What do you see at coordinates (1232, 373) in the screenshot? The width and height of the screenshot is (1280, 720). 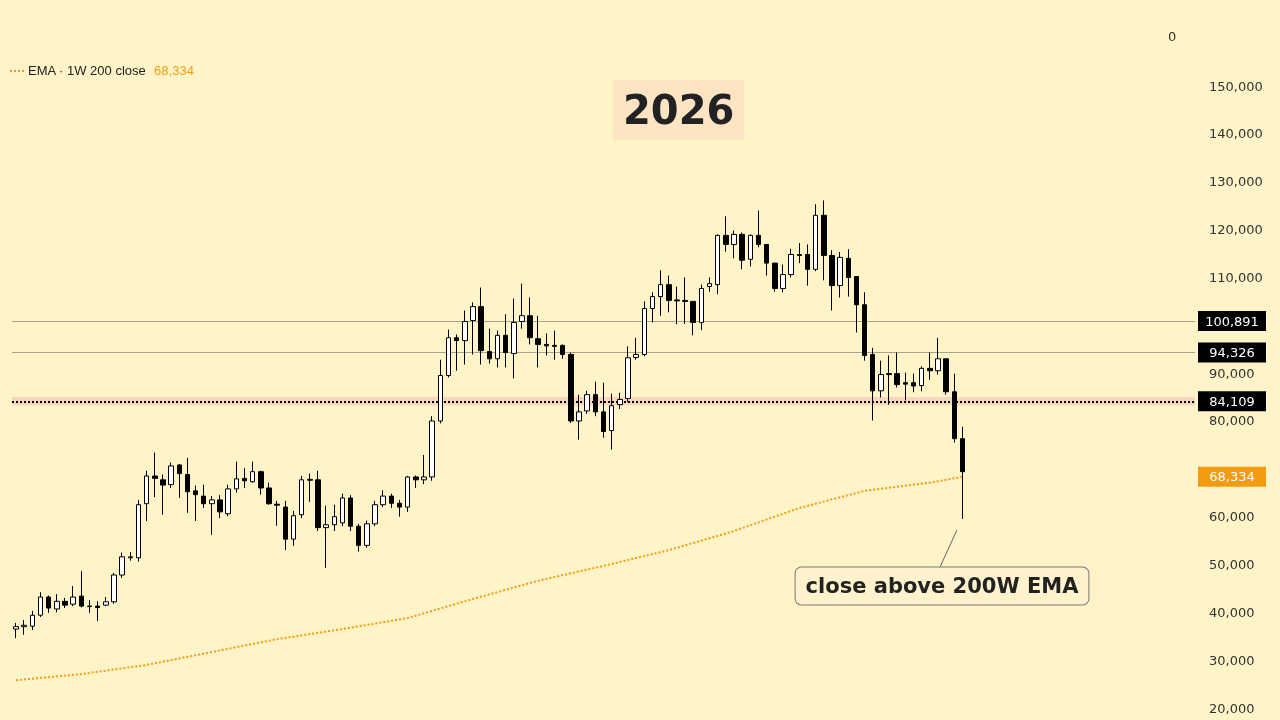 I see `y-tick-label: 90,000` at bounding box center [1232, 373].